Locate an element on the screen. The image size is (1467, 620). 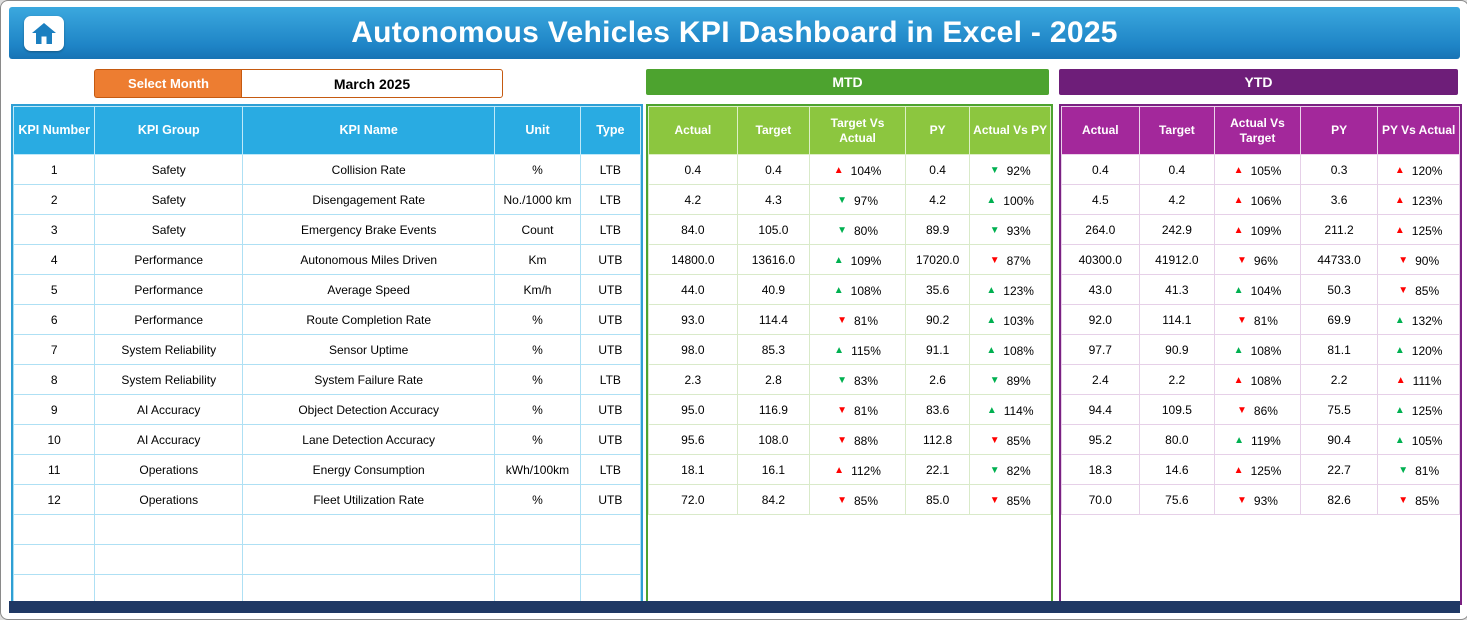
mtd-py-cell: 90.2 is located at coordinates (937, 319).